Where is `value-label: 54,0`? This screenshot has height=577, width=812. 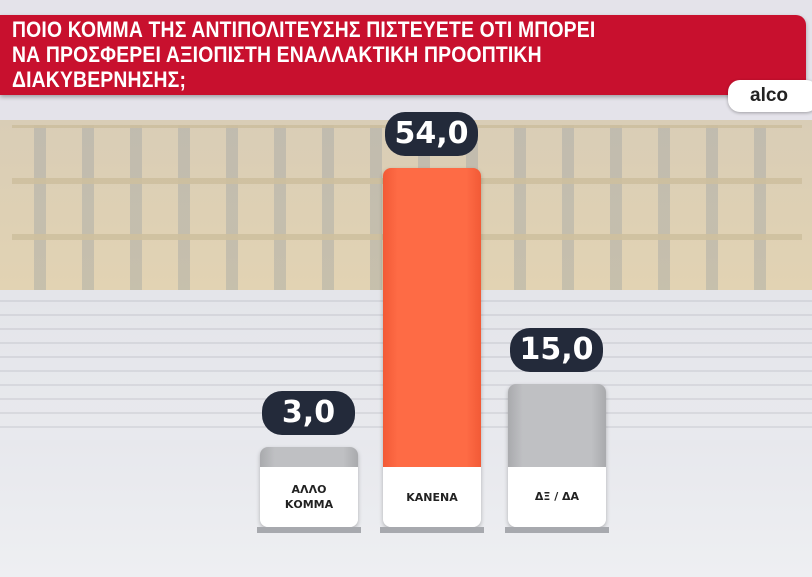 value-label: 54,0 is located at coordinates (431, 134).